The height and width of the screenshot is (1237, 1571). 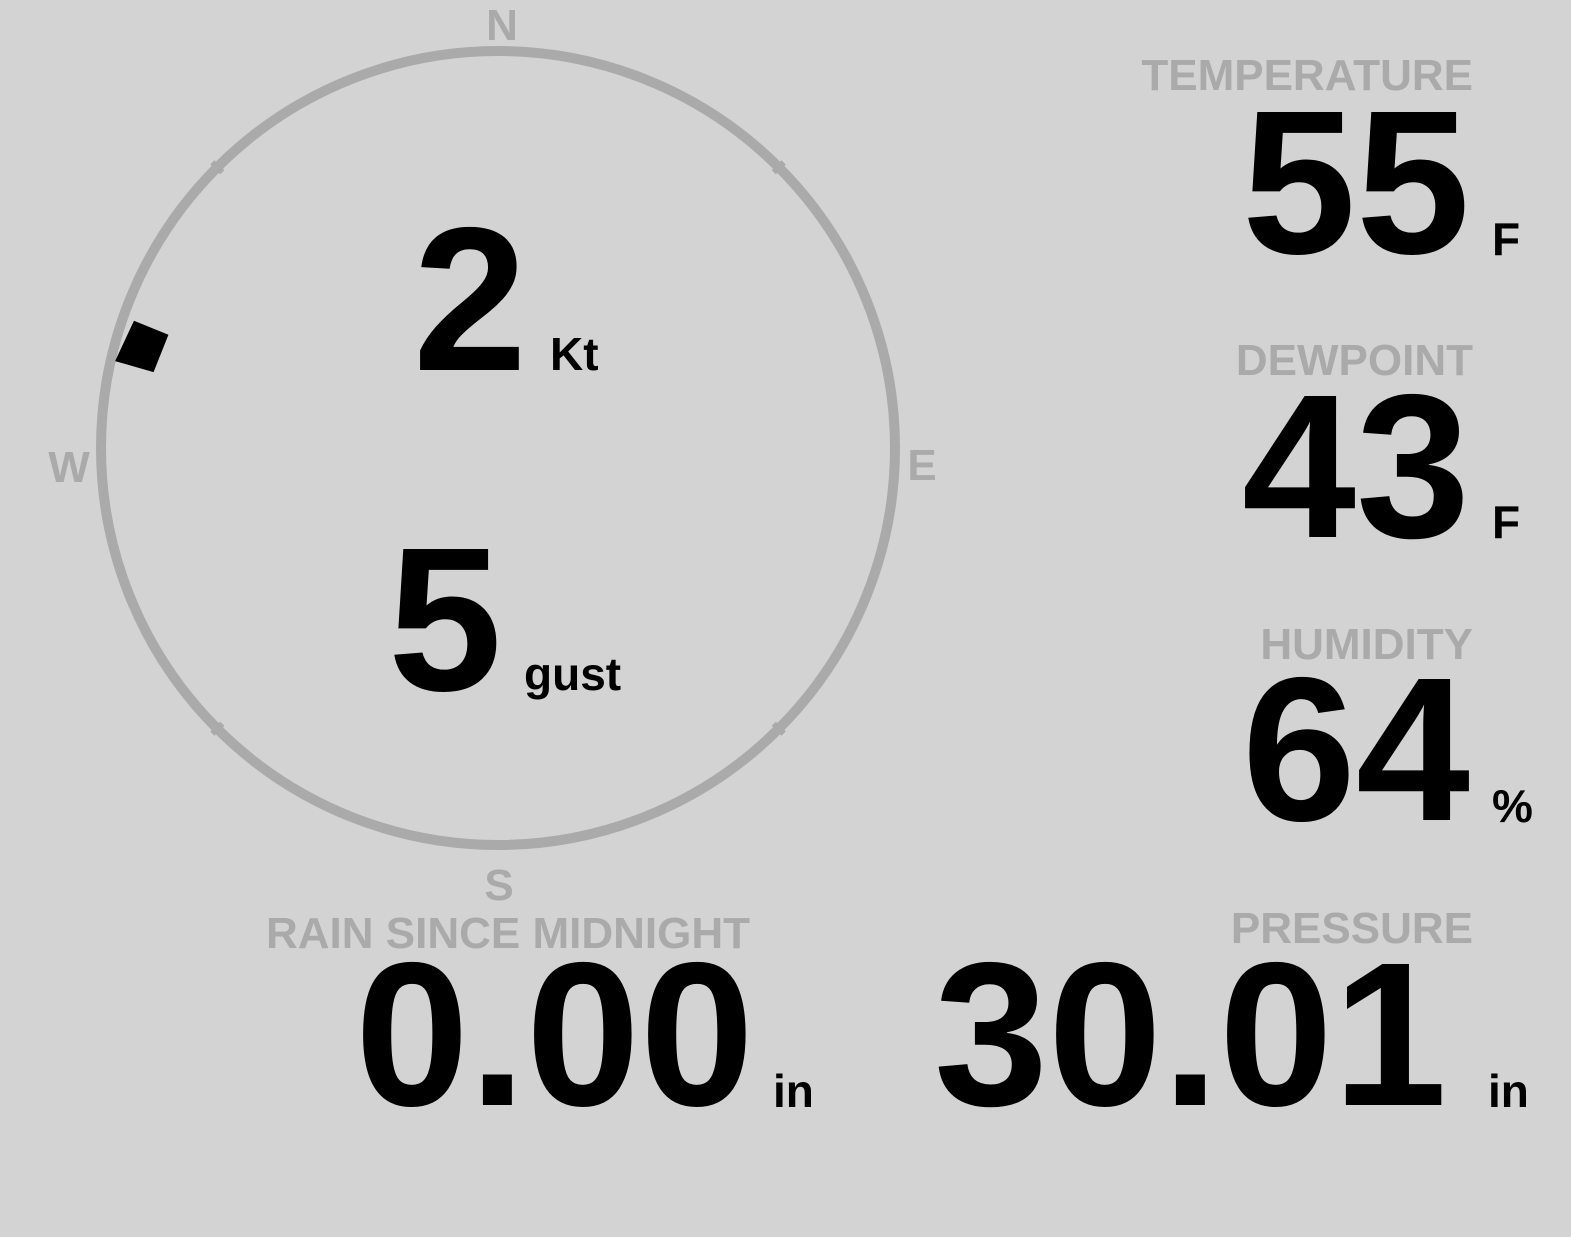 I want to click on compass-west: W, so click(x=69, y=467).